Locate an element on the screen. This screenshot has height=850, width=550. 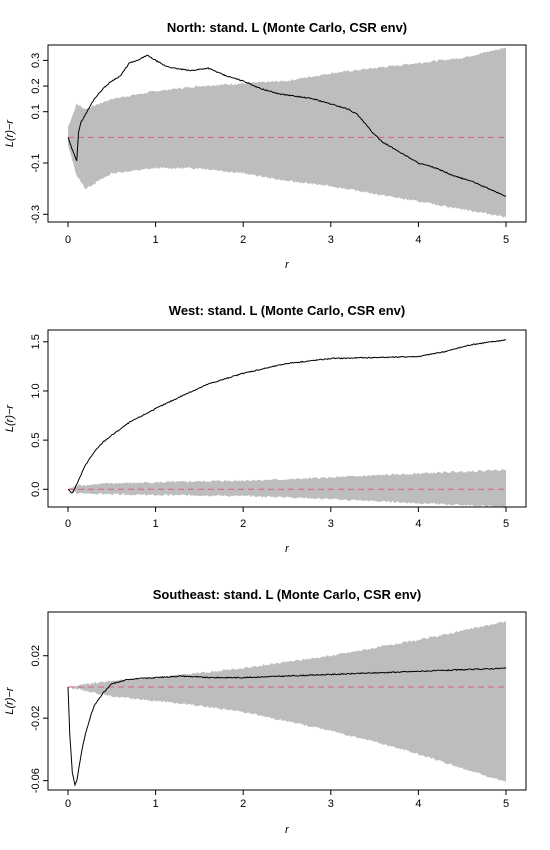
y-tick-label: 0.5 is located at coordinates (36, 439).